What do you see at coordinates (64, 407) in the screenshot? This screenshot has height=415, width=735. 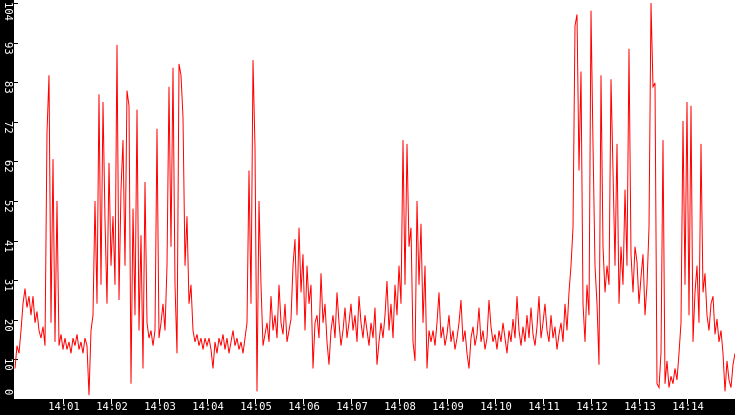 I see `x-tick-label: 14:01` at bounding box center [64, 407].